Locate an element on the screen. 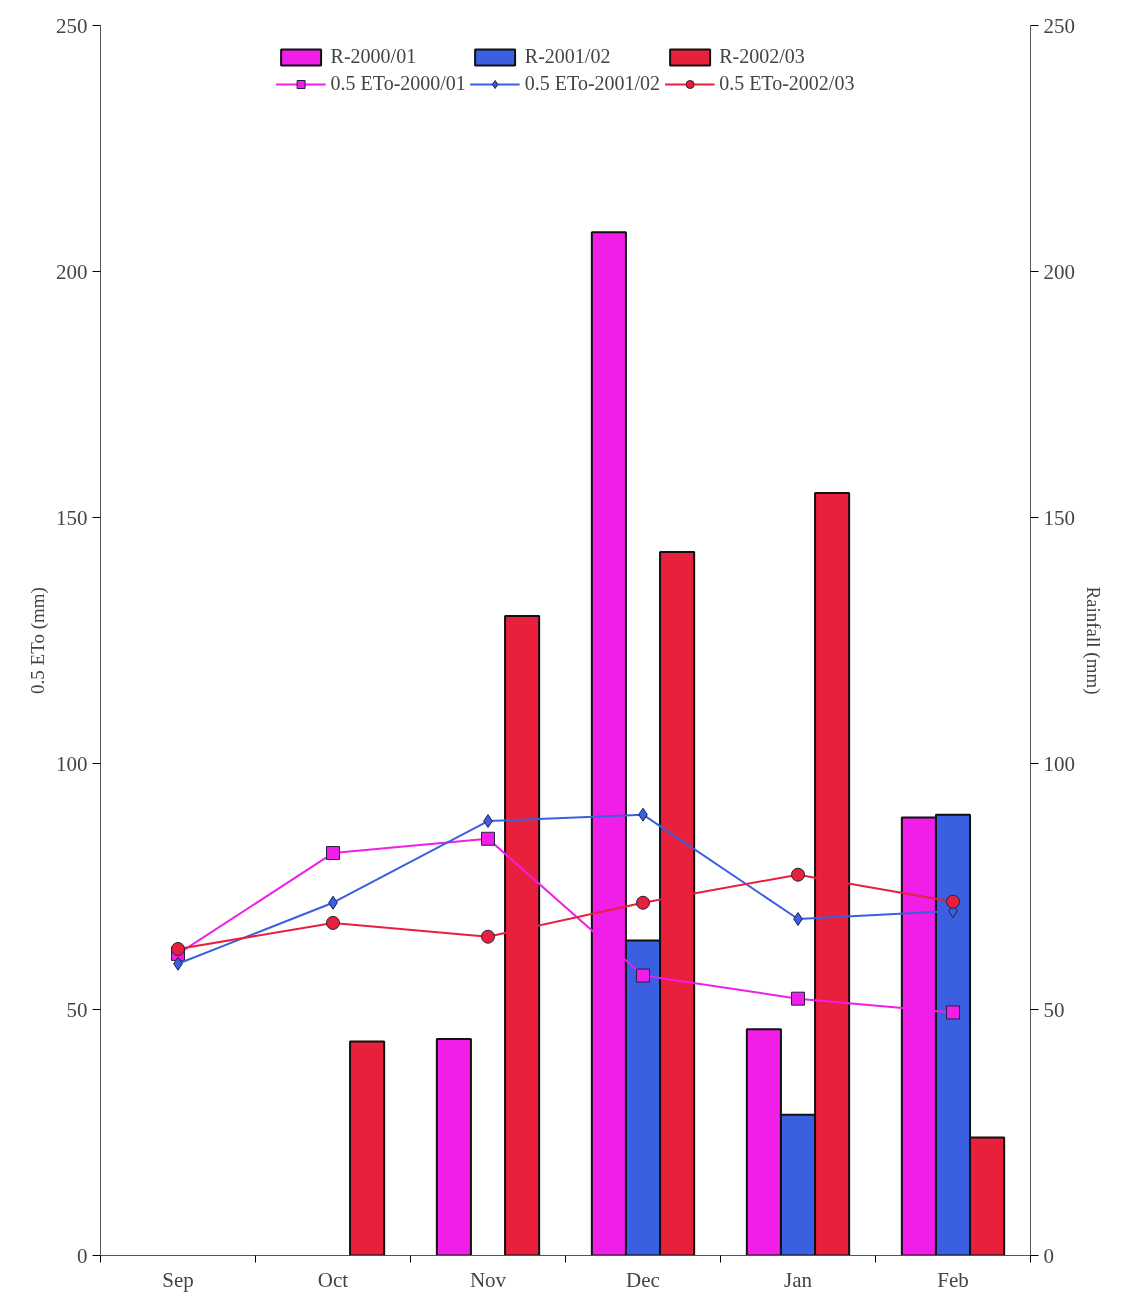 The image size is (1137, 1310). y-tick-label: 0 is located at coordinates (82, 1255).